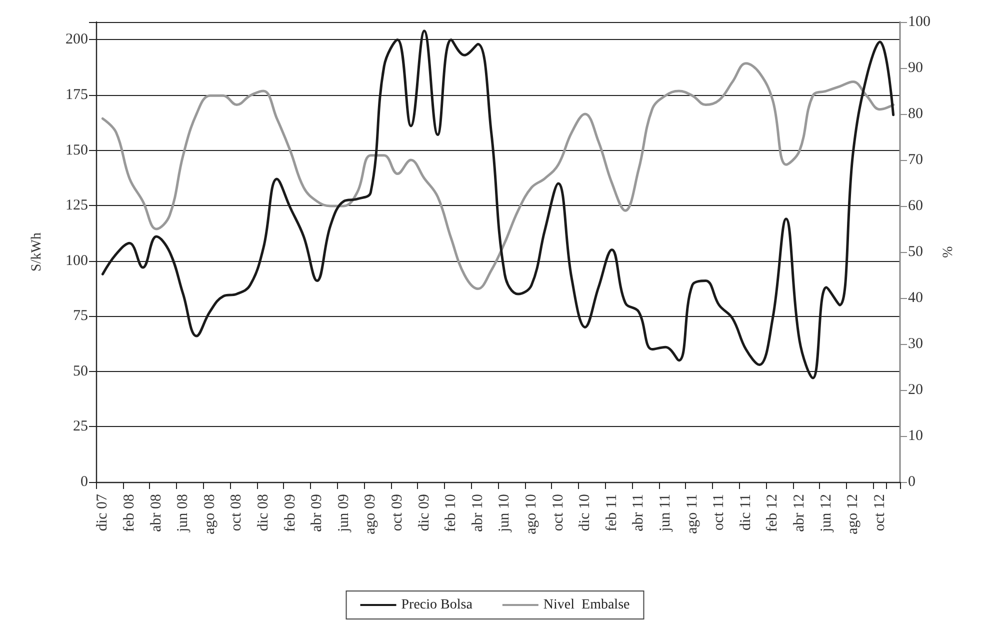  I want to click on x-tick-label: abr 11, so click(638, 513).